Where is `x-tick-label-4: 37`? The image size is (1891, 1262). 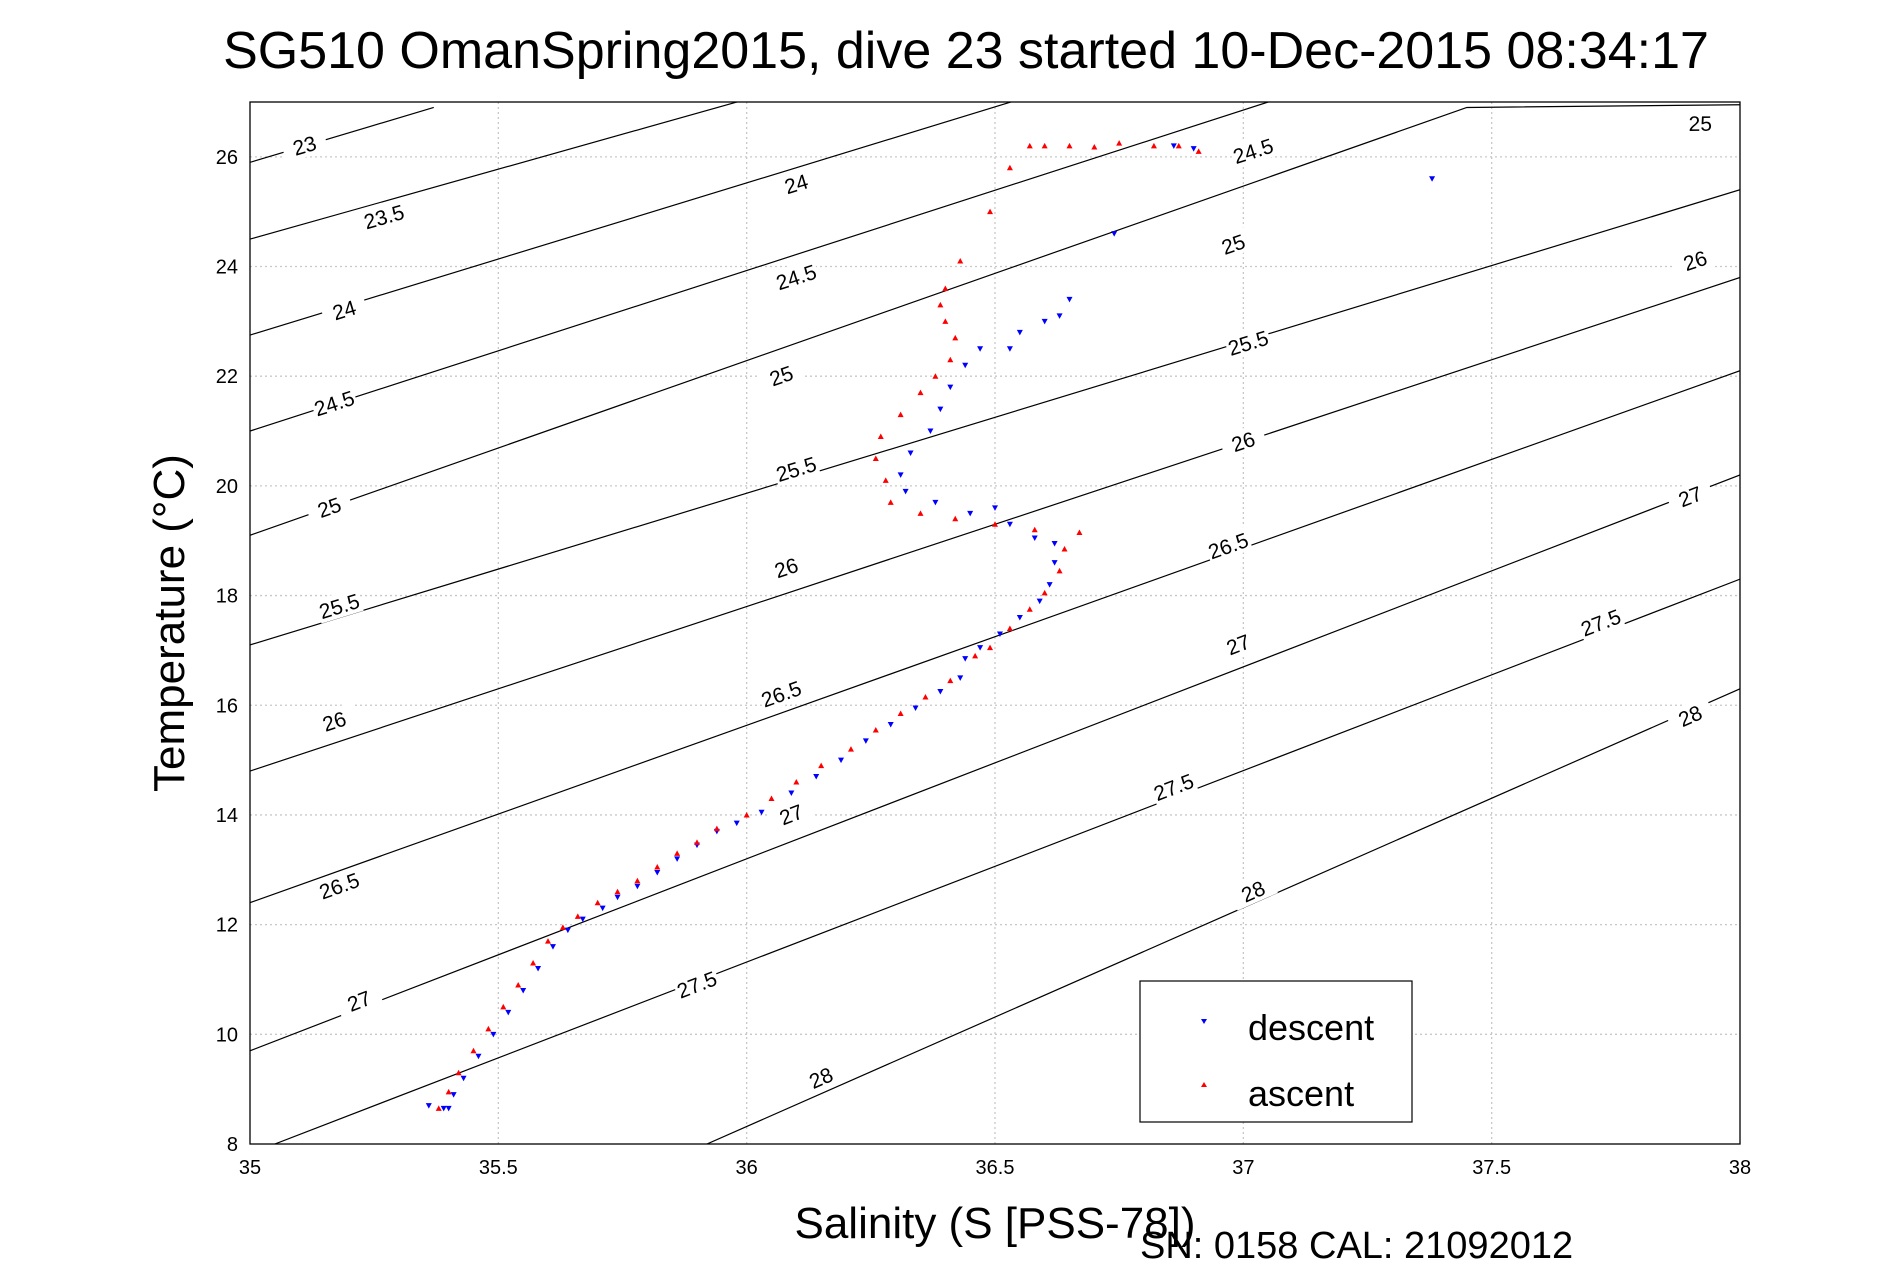 x-tick-label-4: 37 is located at coordinates (1243, 1168).